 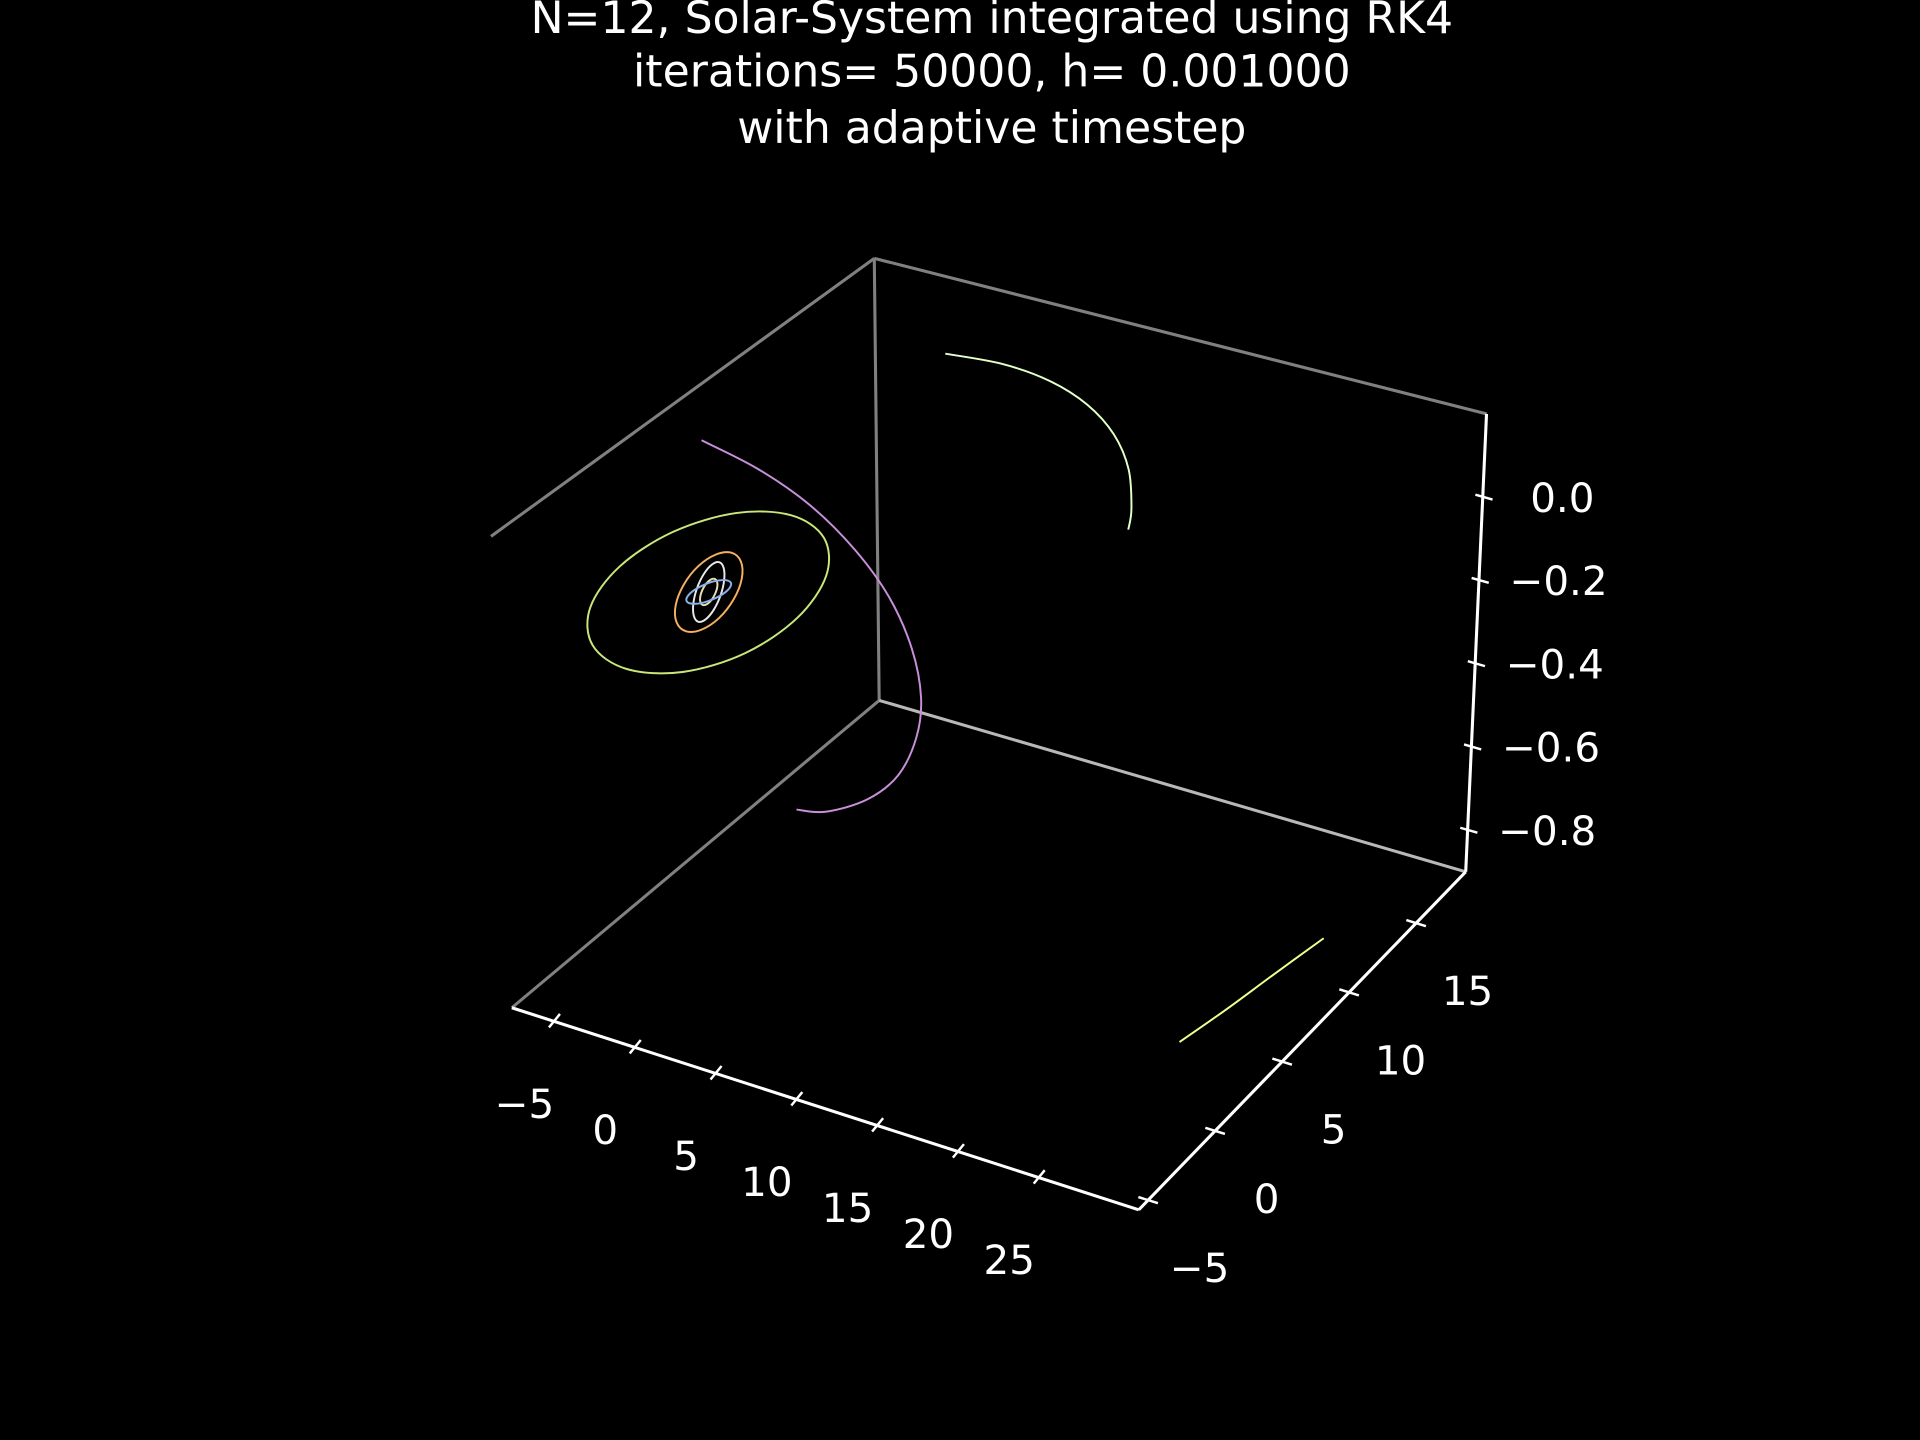 What do you see at coordinates (605, 1130) in the screenshot?
I see `x-tick-label: 0` at bounding box center [605, 1130].